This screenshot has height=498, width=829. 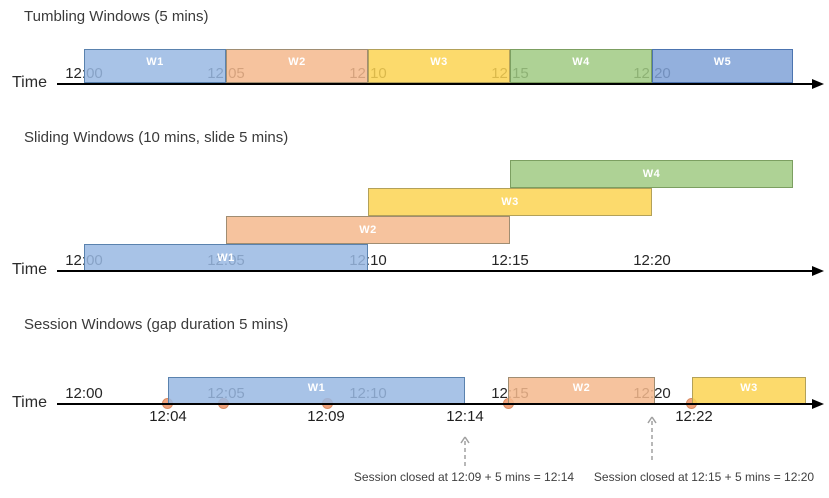 I want to click on tumbling-window-w2: W2, so click(x=297, y=66).